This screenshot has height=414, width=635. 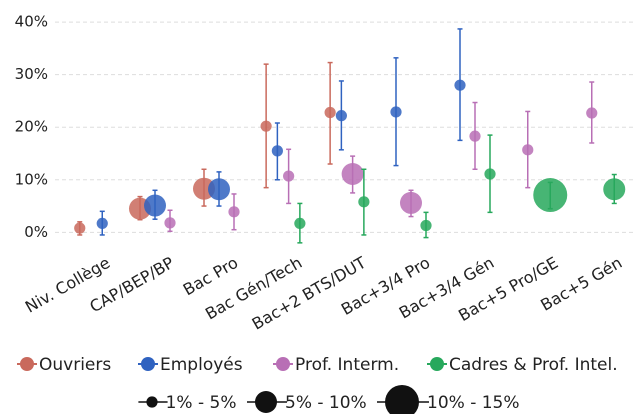 I want to click on legend-label: Ouvriers, so click(x=75, y=365).